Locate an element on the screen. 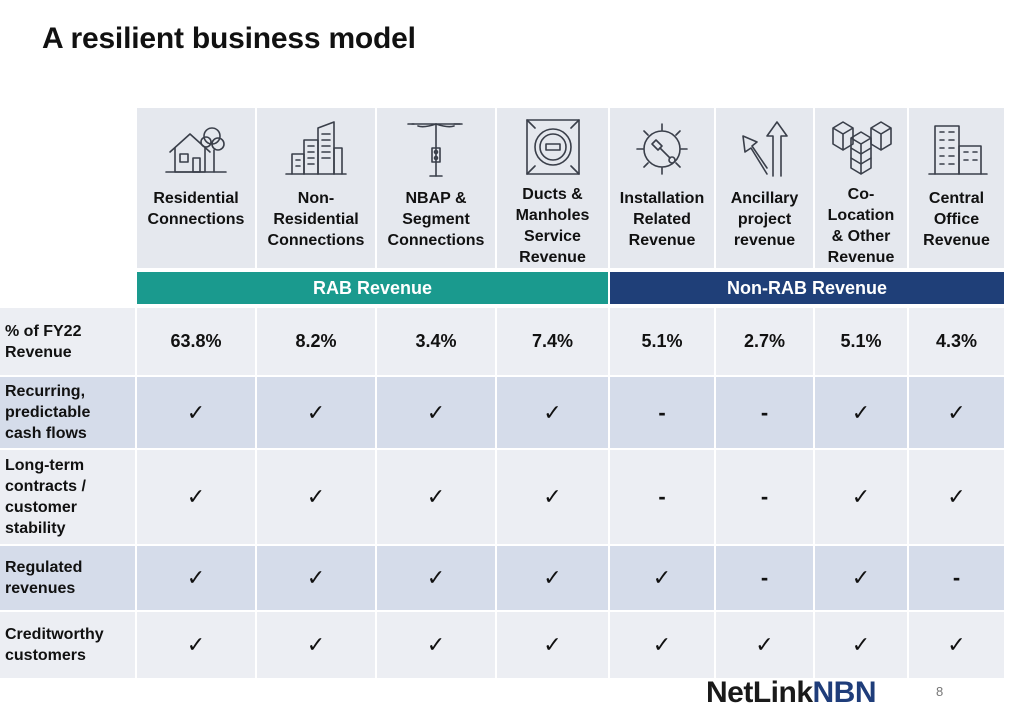  value-text: 5.1% is located at coordinates (662, 341).